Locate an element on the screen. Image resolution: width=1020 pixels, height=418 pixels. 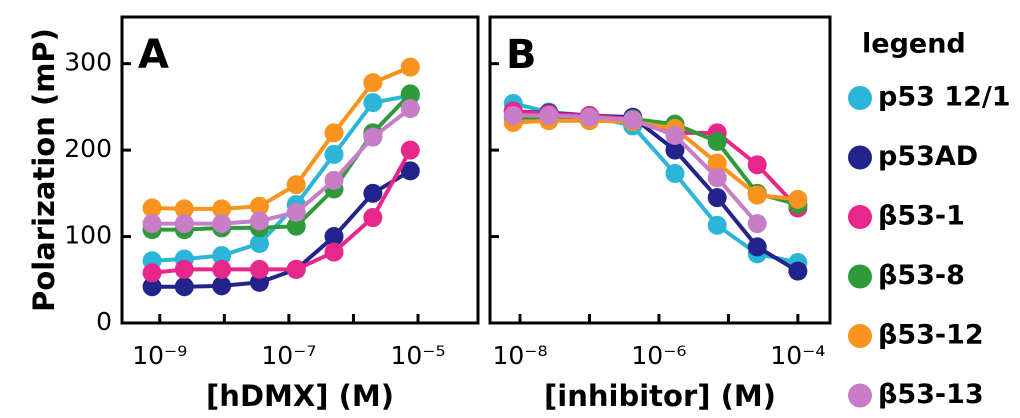
panel-label: B is located at coordinates (521, 55).